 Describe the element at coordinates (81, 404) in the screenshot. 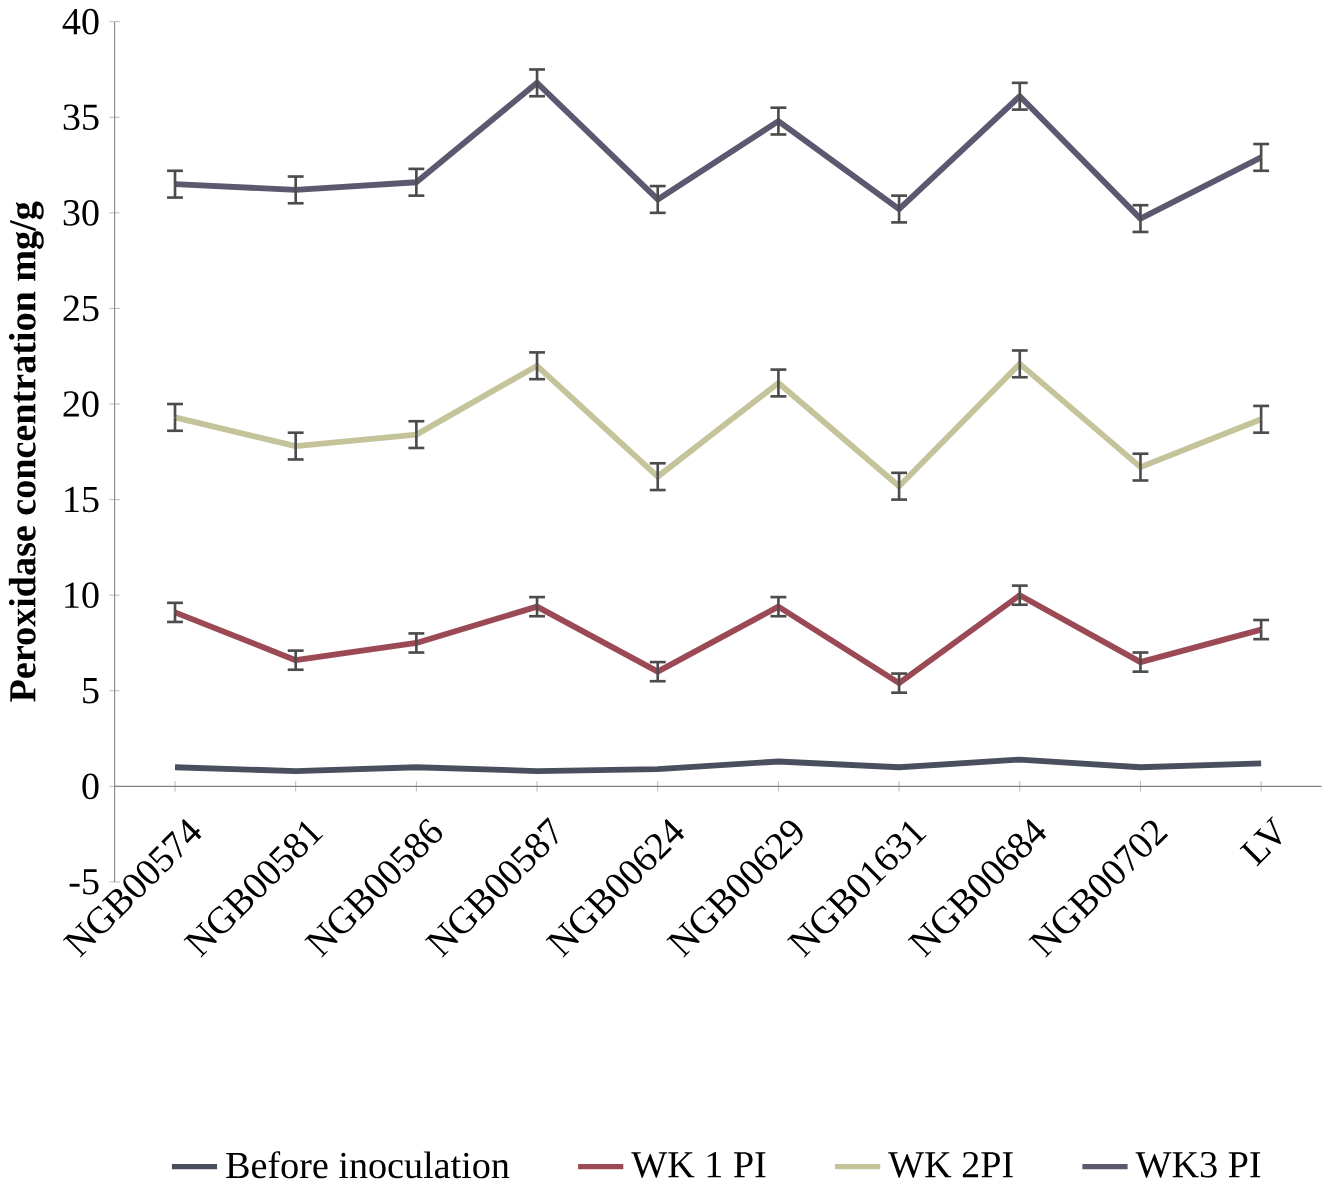

I see `y-tick-label: 20` at that location.